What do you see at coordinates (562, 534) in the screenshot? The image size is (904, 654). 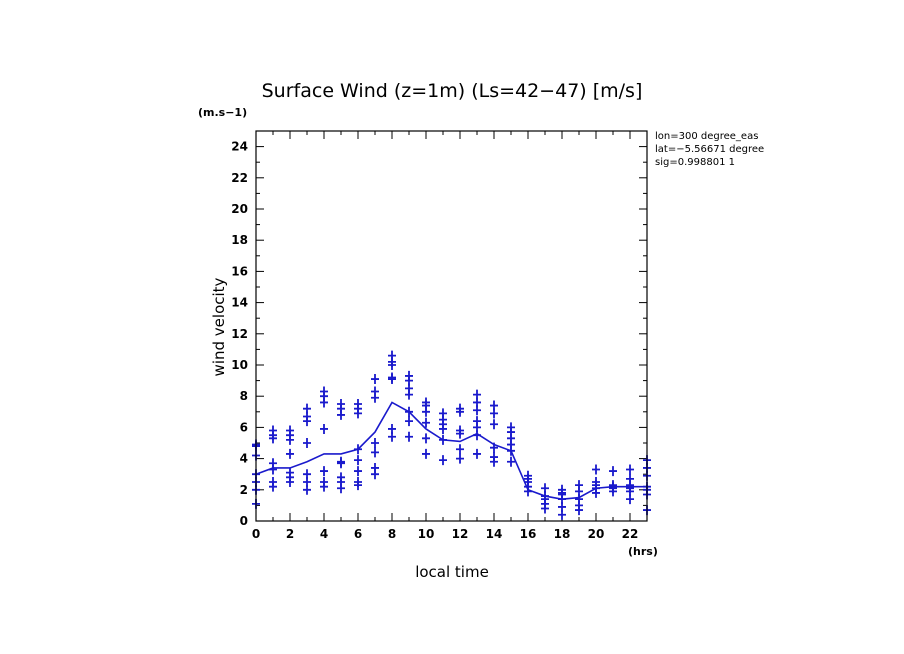 I see `x-tick-label: 18` at bounding box center [562, 534].